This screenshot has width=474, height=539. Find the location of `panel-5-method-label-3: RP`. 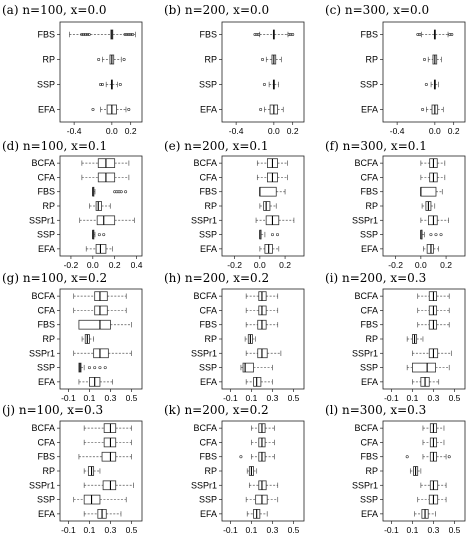

panel-5-method-label-3: RP is located at coordinates (371, 206).